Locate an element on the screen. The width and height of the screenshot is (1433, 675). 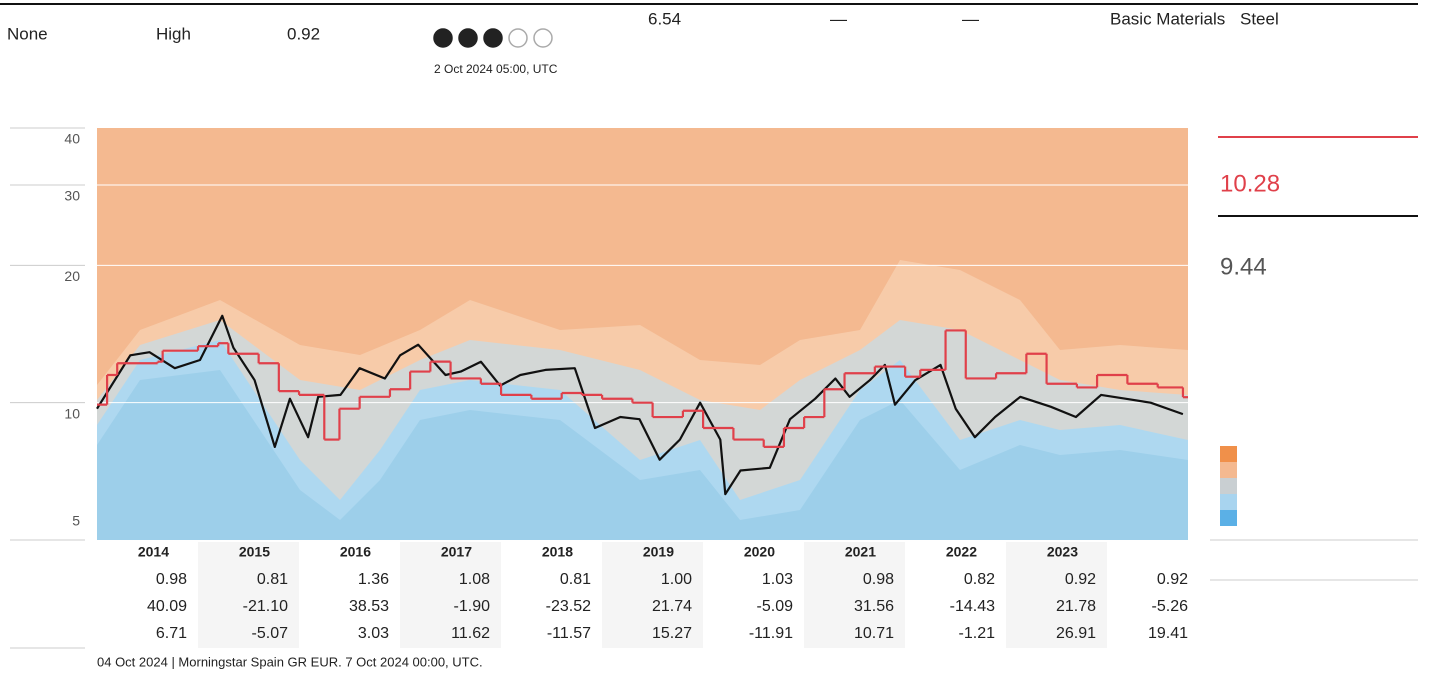
field: 6.54 is located at coordinates (664, 18).